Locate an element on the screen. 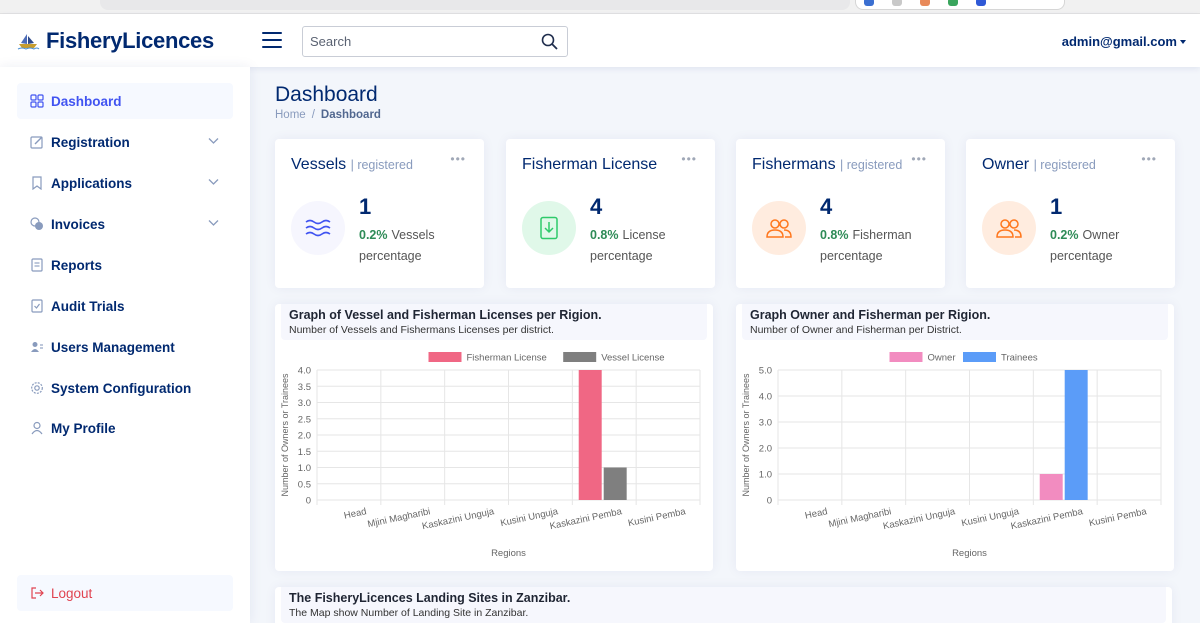  people-icon is located at coordinates (779, 228).